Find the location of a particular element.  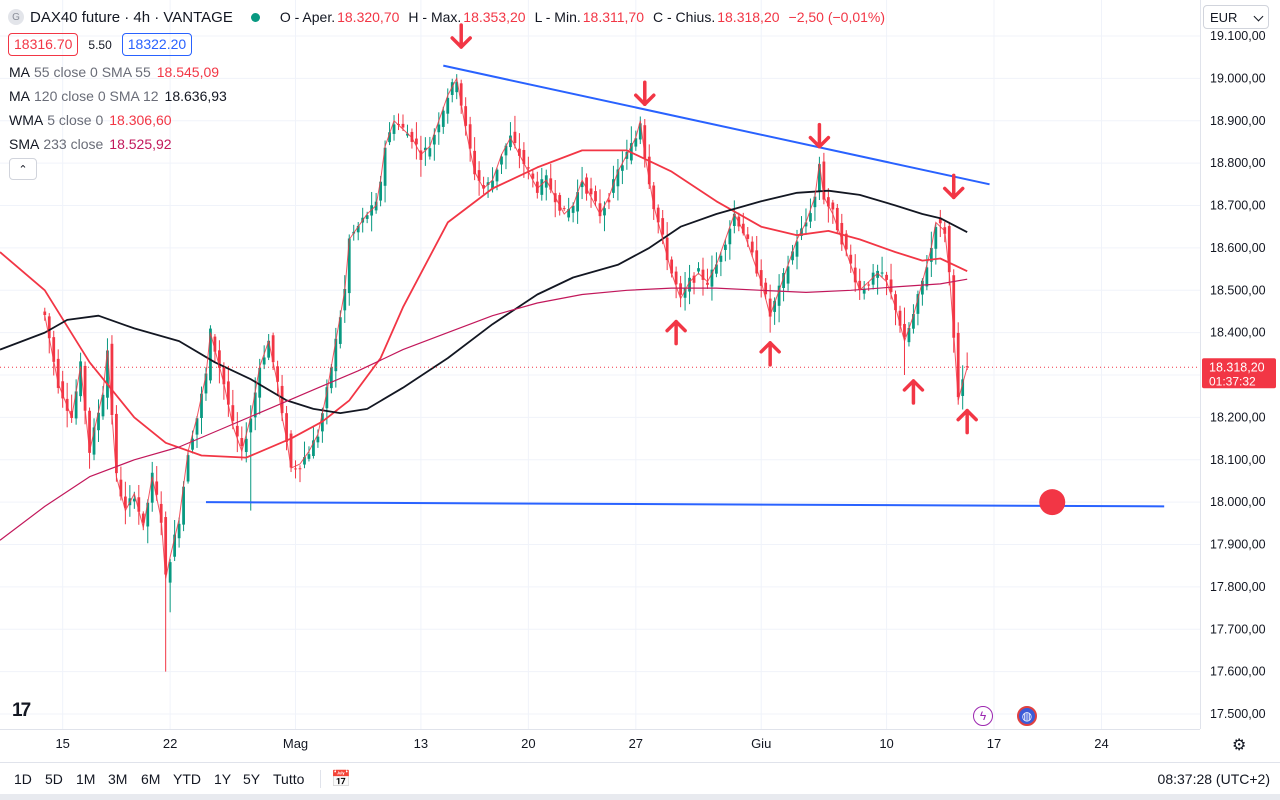

down-arrow-icon is located at coordinates (461, 36).